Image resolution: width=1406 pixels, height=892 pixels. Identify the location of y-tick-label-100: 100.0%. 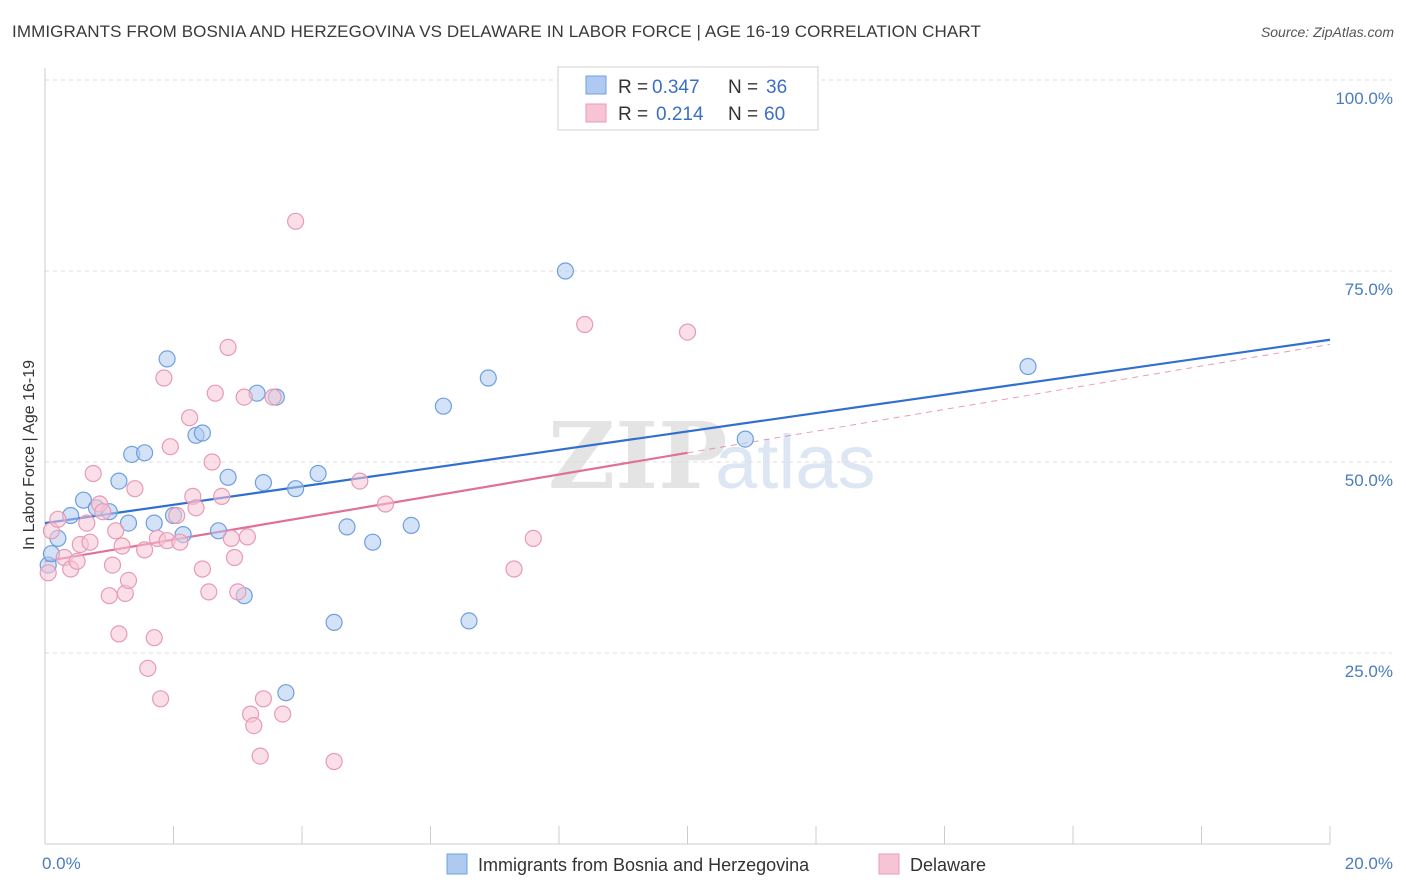
(1364, 98).